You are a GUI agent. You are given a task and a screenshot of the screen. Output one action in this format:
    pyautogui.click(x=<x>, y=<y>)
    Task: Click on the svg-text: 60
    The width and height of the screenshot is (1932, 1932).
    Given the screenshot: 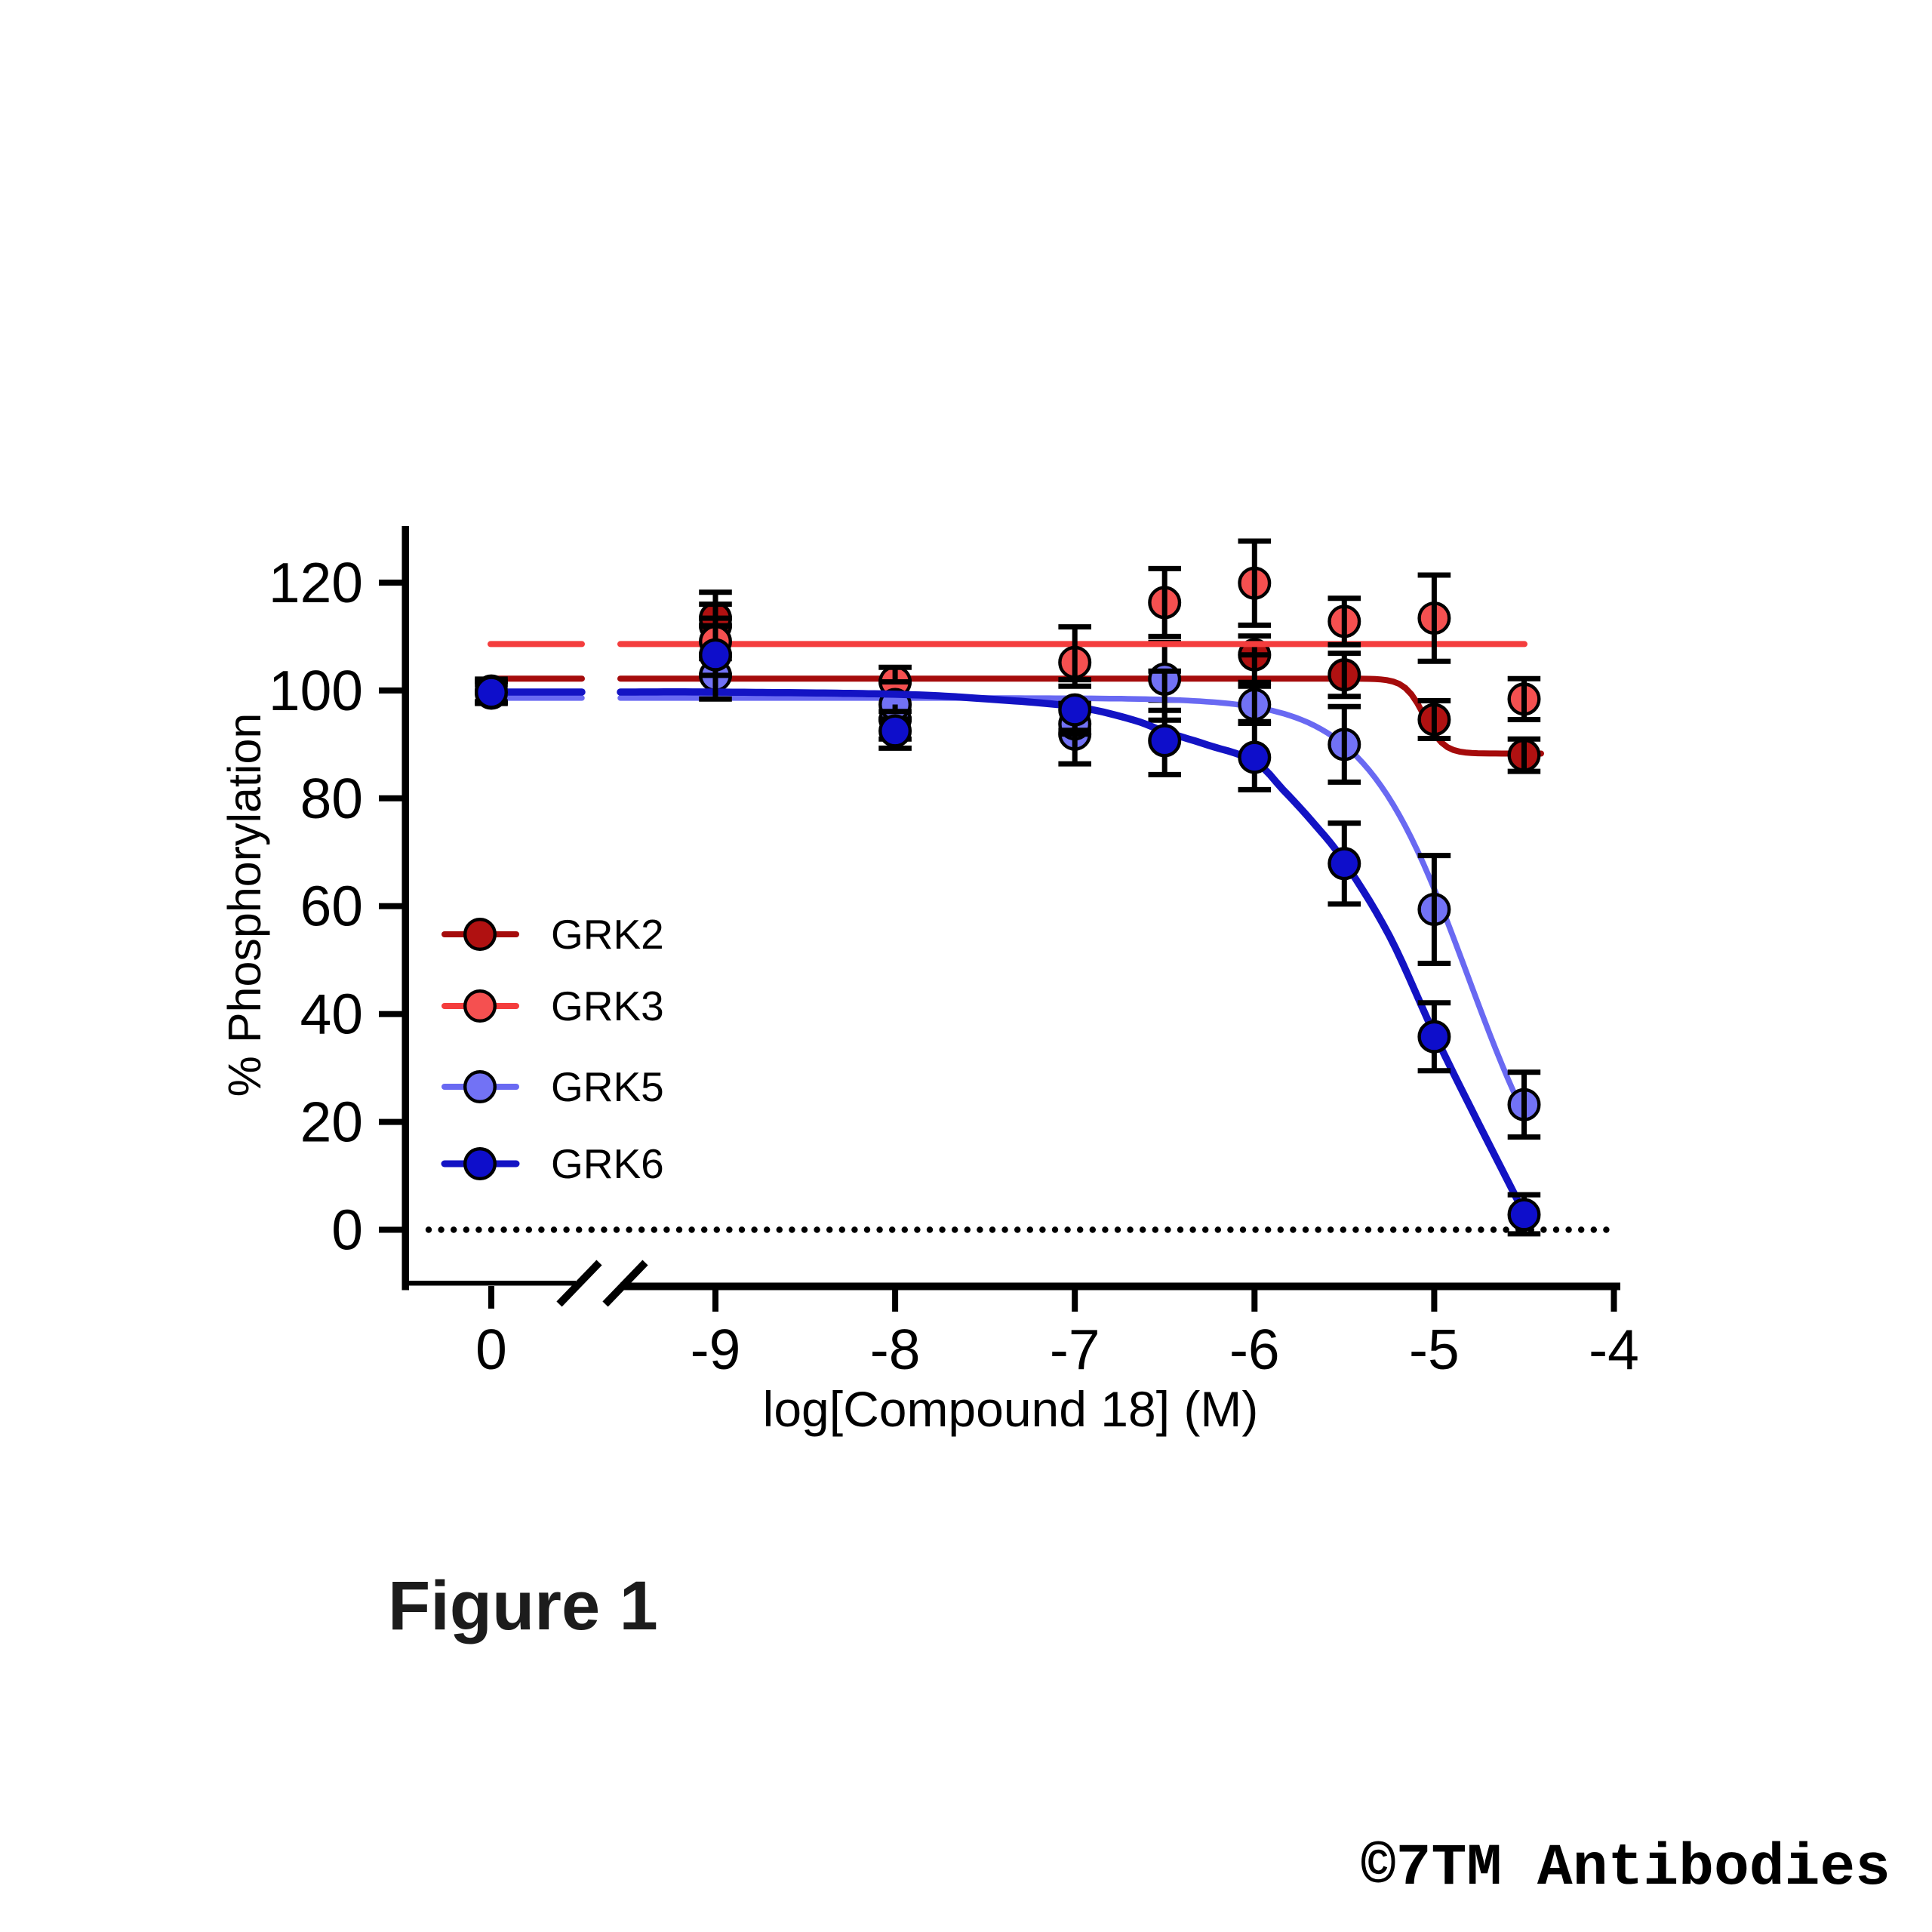 What is the action you would take?
    pyautogui.click(x=331, y=906)
    